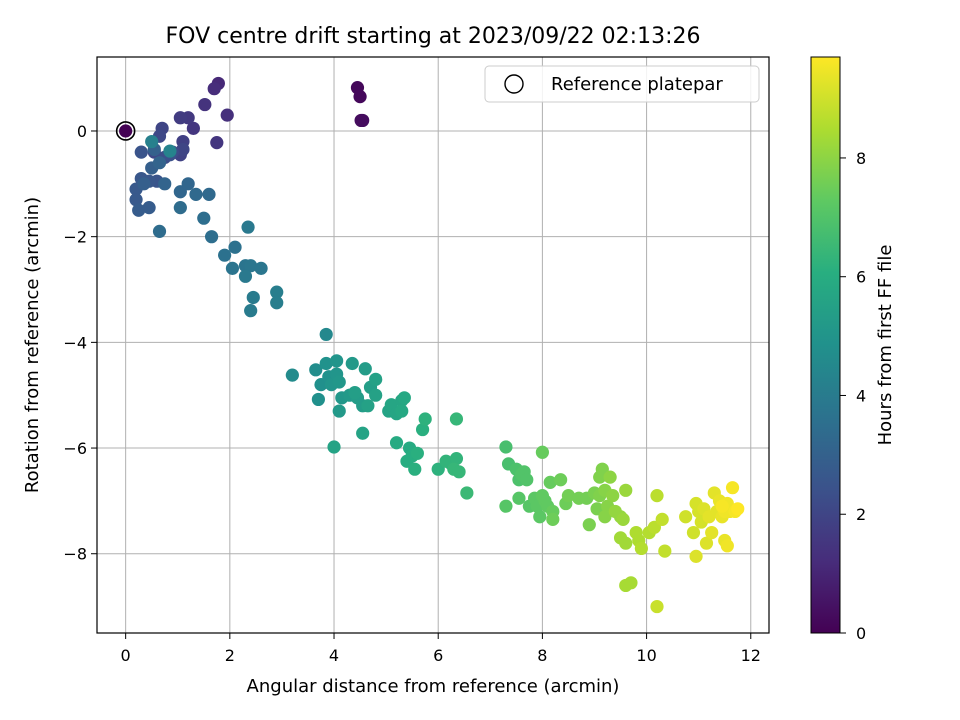  Describe the element at coordinates (75, 554) in the screenshot. I see `y-tick-label: −8` at that location.